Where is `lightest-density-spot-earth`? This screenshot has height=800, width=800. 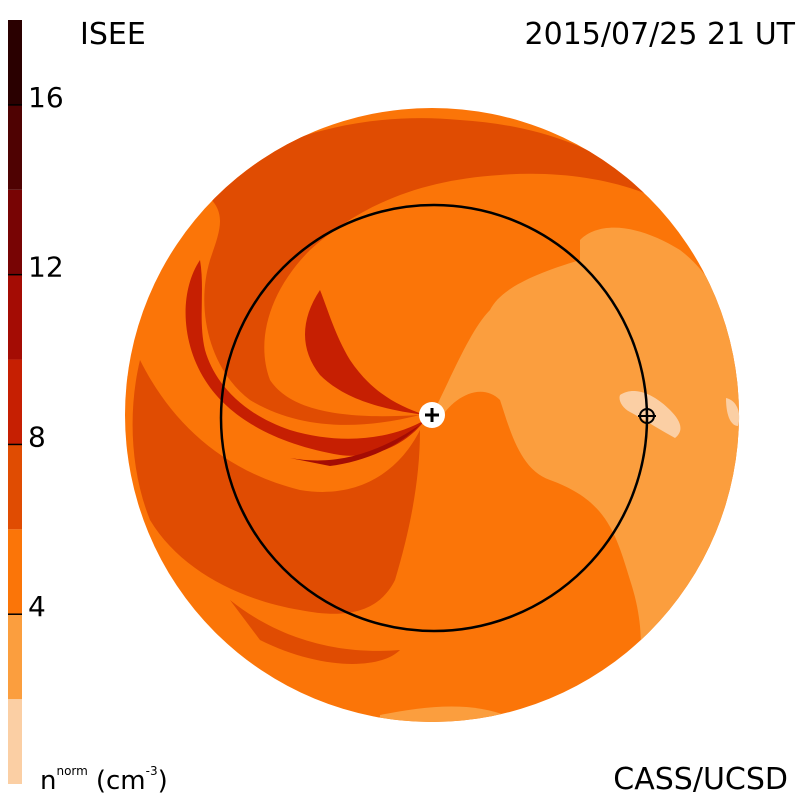 lightest-density-spot-earth is located at coordinates (650, 414).